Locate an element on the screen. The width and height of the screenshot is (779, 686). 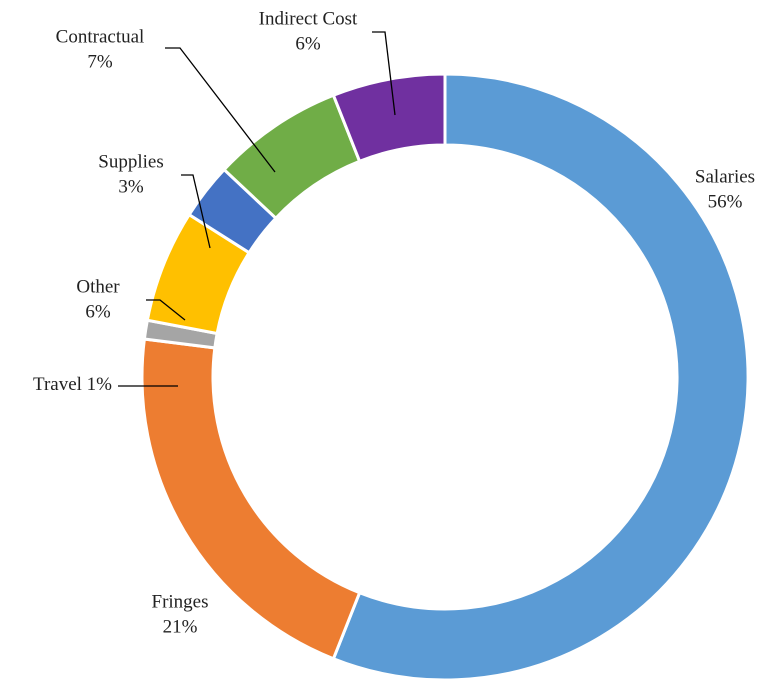
category-label: Indirect Cost is located at coordinates (308, 18).